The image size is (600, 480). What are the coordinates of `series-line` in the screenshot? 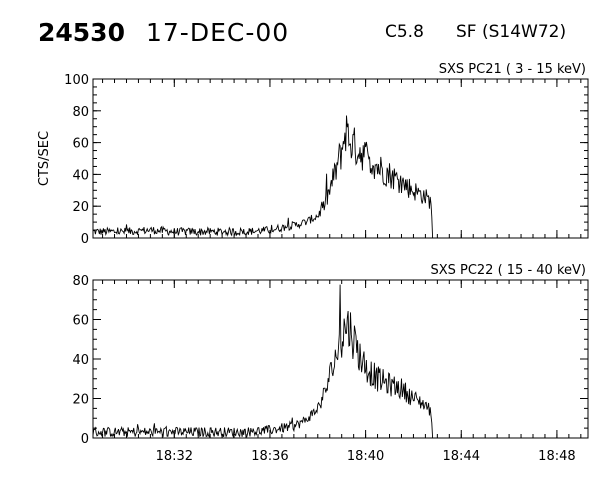 It's located at (263, 177).